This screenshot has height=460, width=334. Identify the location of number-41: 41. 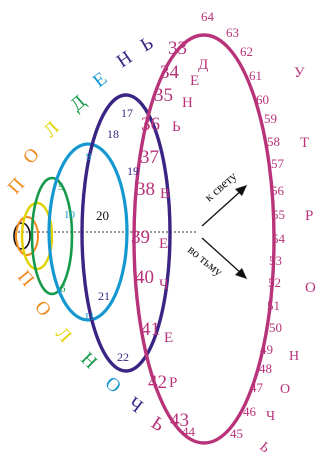
(150, 329).